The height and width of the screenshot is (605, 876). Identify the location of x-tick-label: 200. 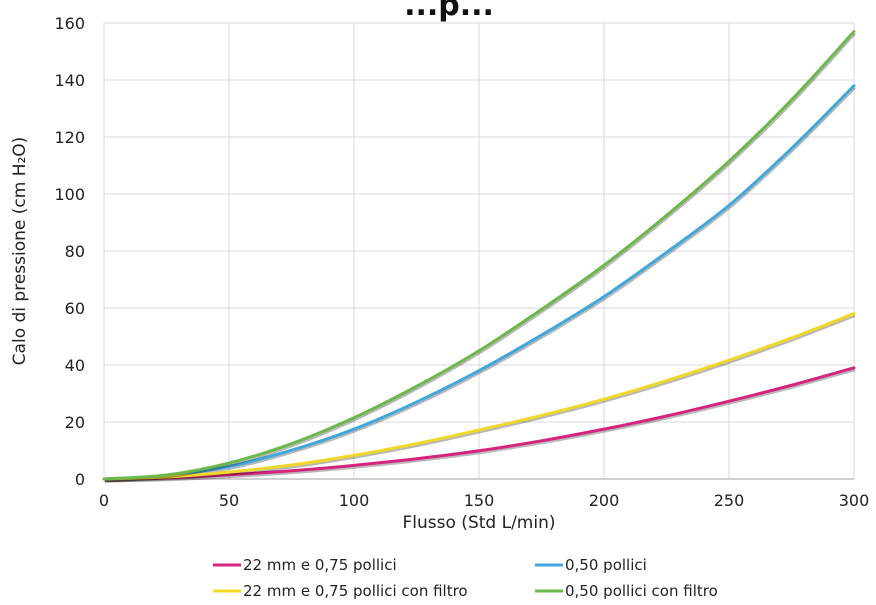
(604, 500).